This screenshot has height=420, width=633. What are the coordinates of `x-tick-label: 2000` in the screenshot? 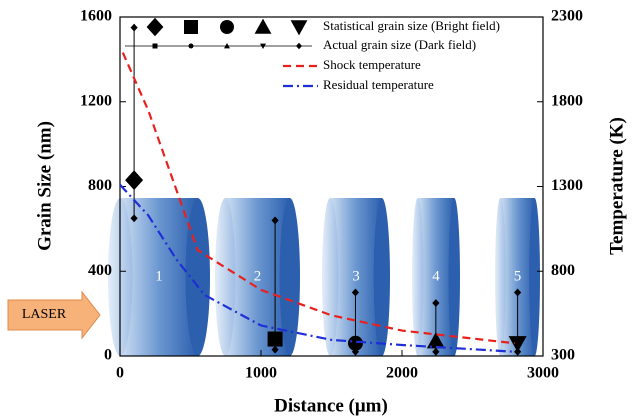 It's located at (402, 373).